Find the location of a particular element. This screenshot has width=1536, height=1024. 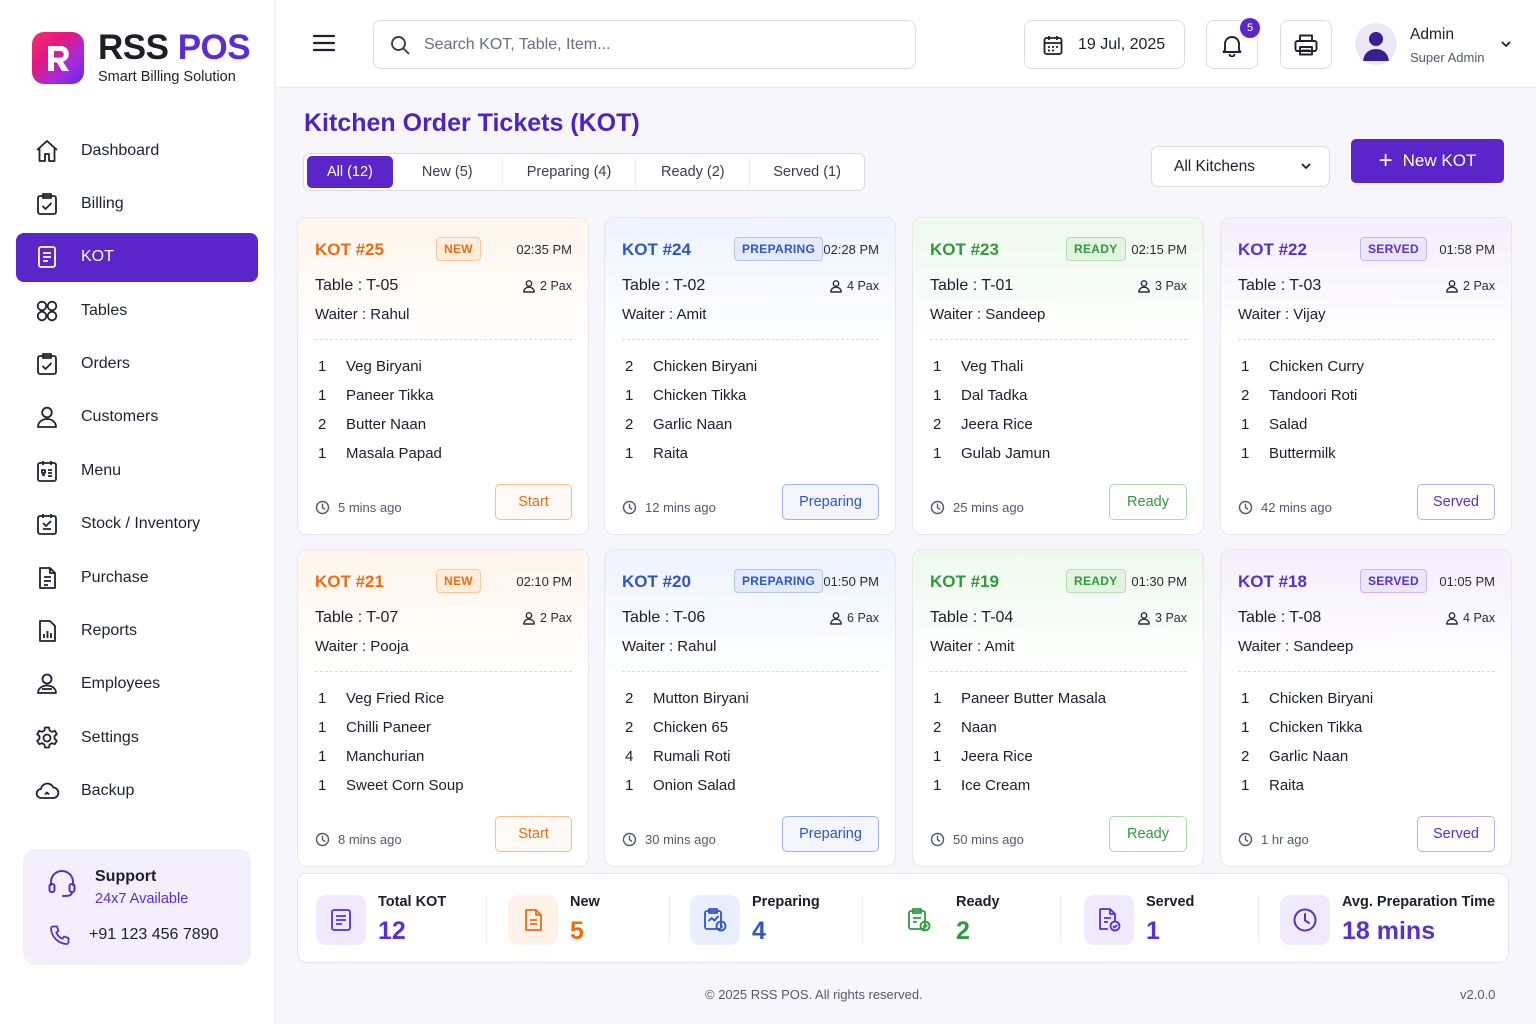

sidebar-item-customers: Customers is located at coordinates (137, 417).